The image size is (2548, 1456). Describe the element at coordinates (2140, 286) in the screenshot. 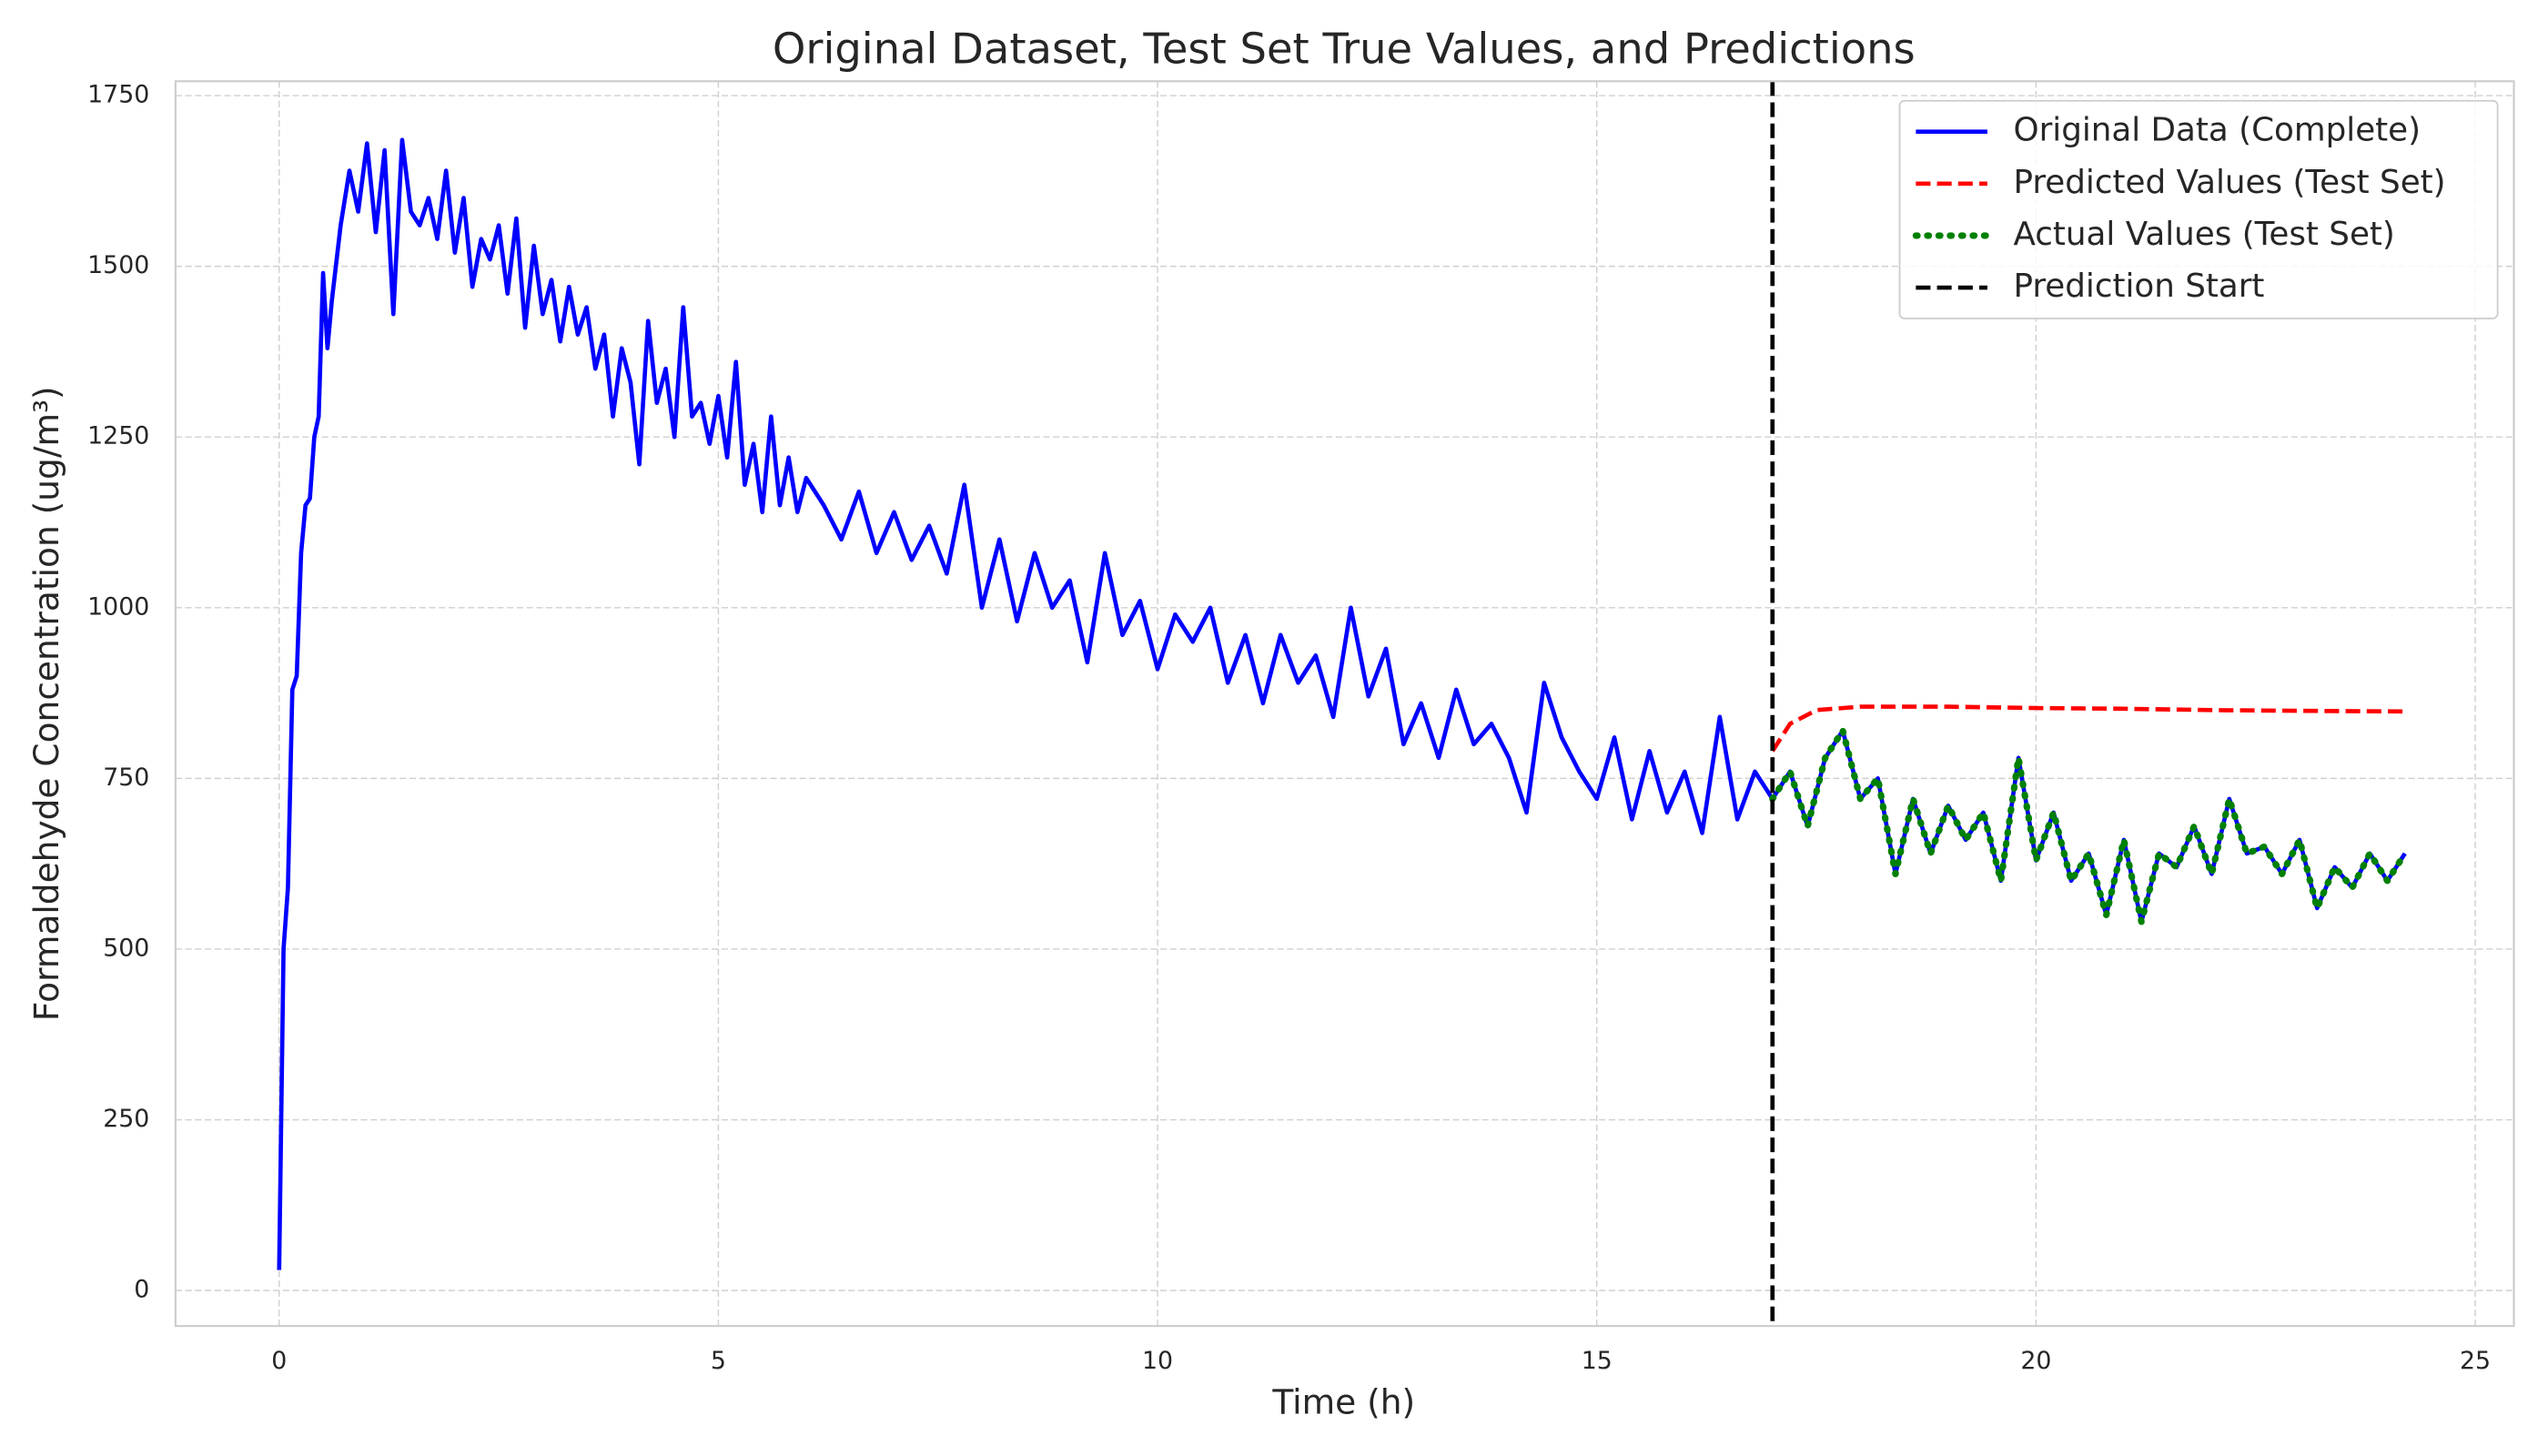

I see `legend-label: Prediction Start` at that location.